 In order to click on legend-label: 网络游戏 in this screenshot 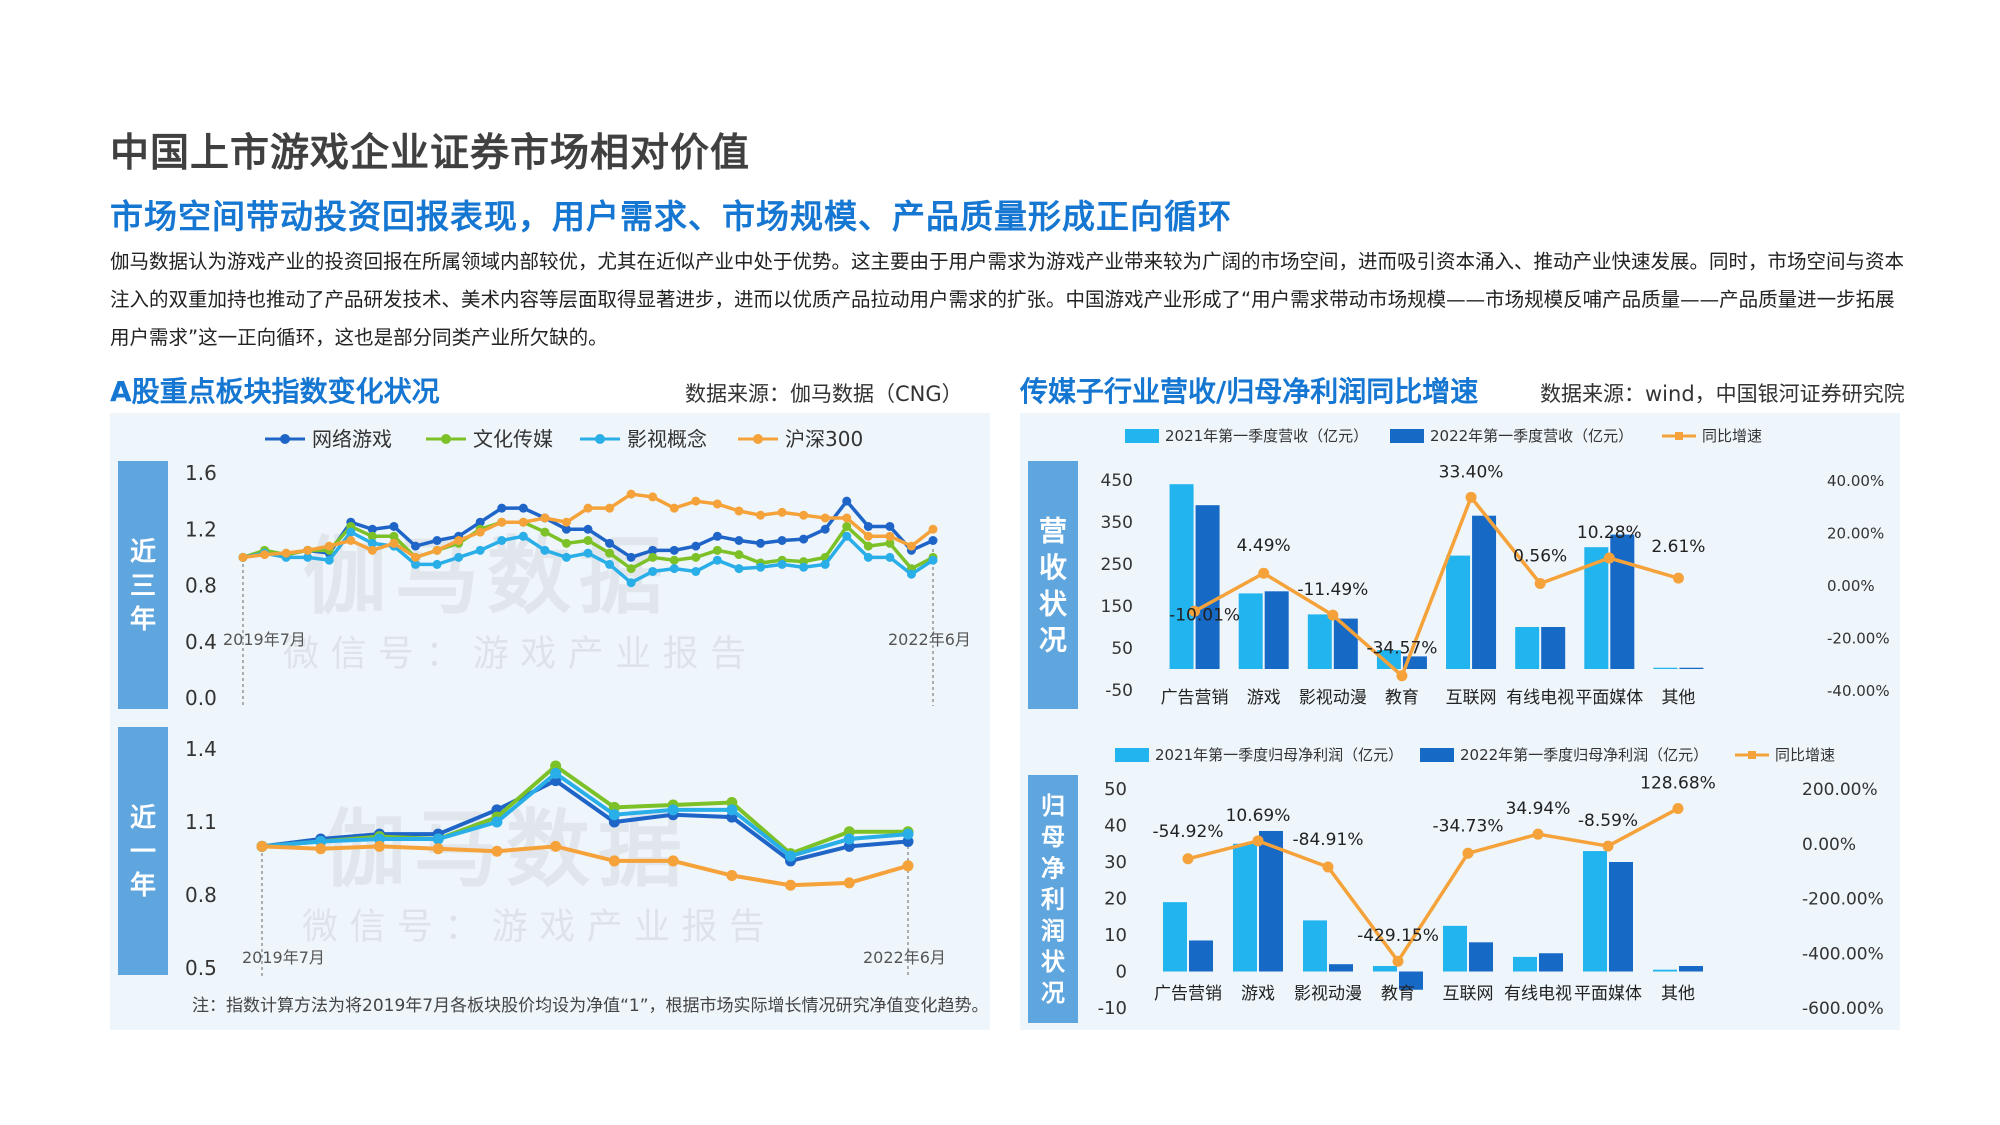, I will do `click(352, 439)`.